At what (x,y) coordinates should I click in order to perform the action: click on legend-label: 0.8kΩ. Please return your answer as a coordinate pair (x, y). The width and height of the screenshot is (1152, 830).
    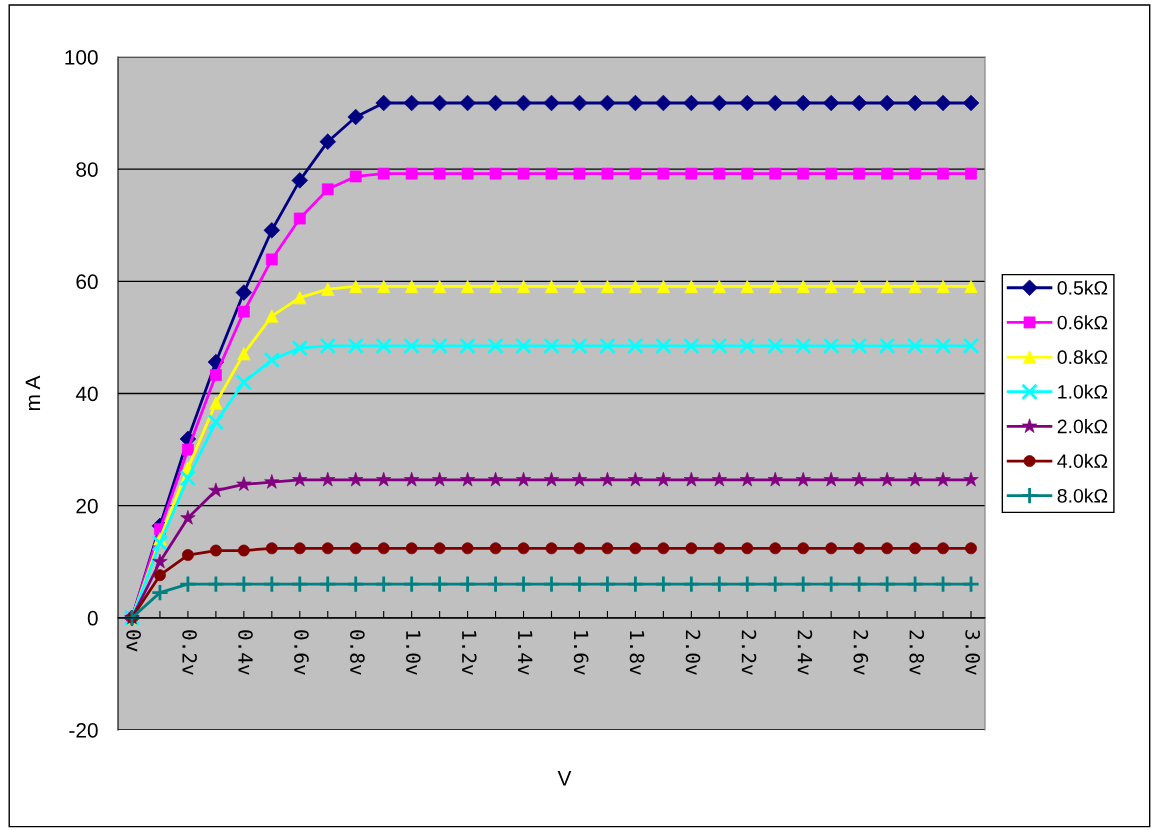
    Looking at the image, I should click on (1082, 357).